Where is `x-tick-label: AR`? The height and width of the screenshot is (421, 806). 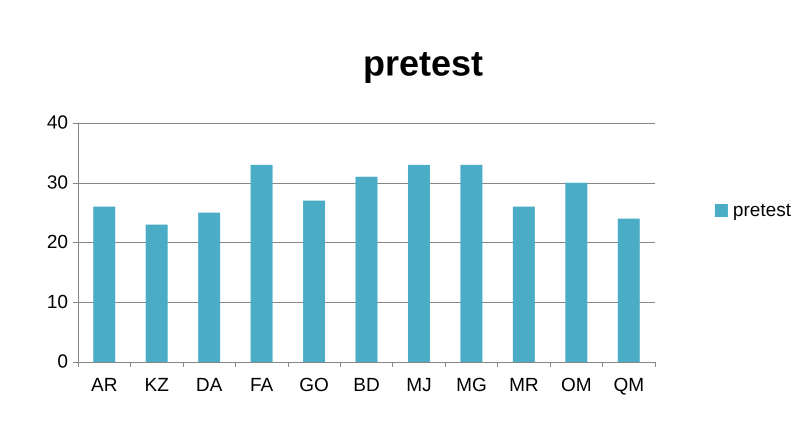 x-tick-label: AR is located at coordinates (104, 385).